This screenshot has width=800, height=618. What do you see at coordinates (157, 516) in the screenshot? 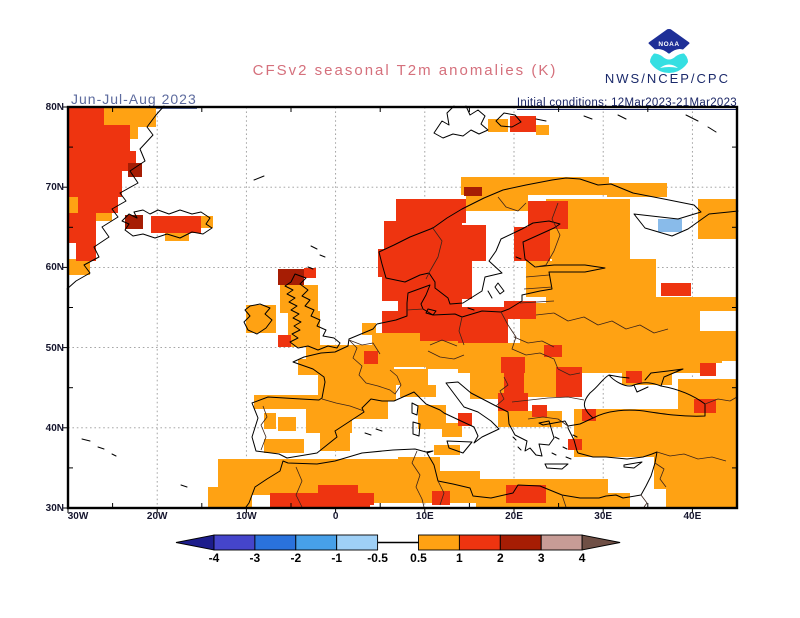
I see `lon-label-20W: 20W` at bounding box center [157, 516].